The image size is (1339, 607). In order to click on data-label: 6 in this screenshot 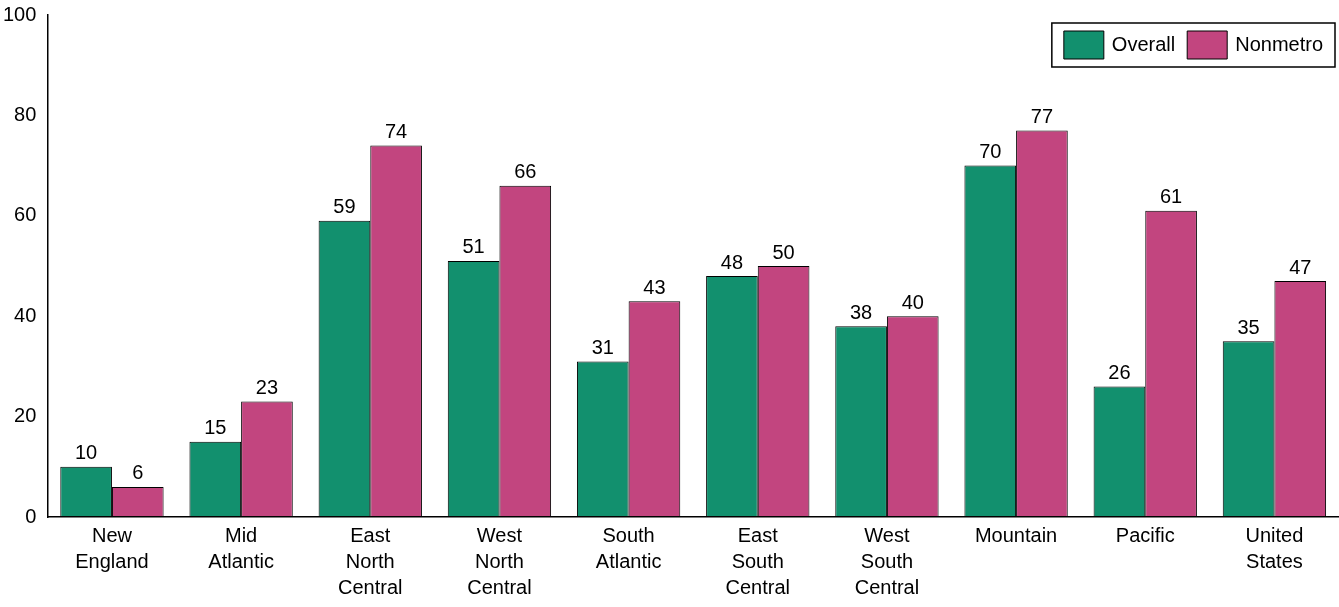, I will do `click(138, 472)`.